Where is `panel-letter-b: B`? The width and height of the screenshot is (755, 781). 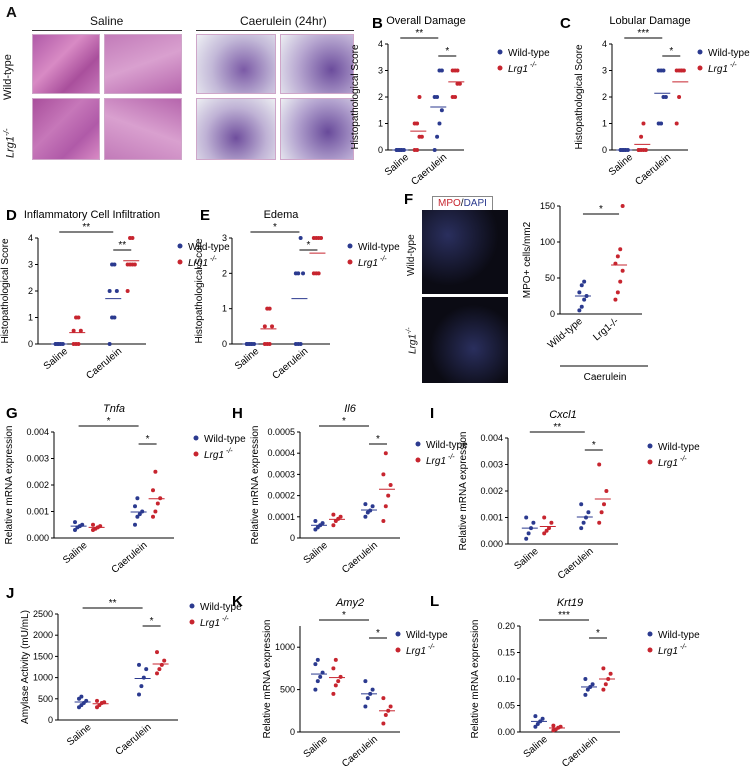
panel-letter-b: B is located at coordinates (377, 23).